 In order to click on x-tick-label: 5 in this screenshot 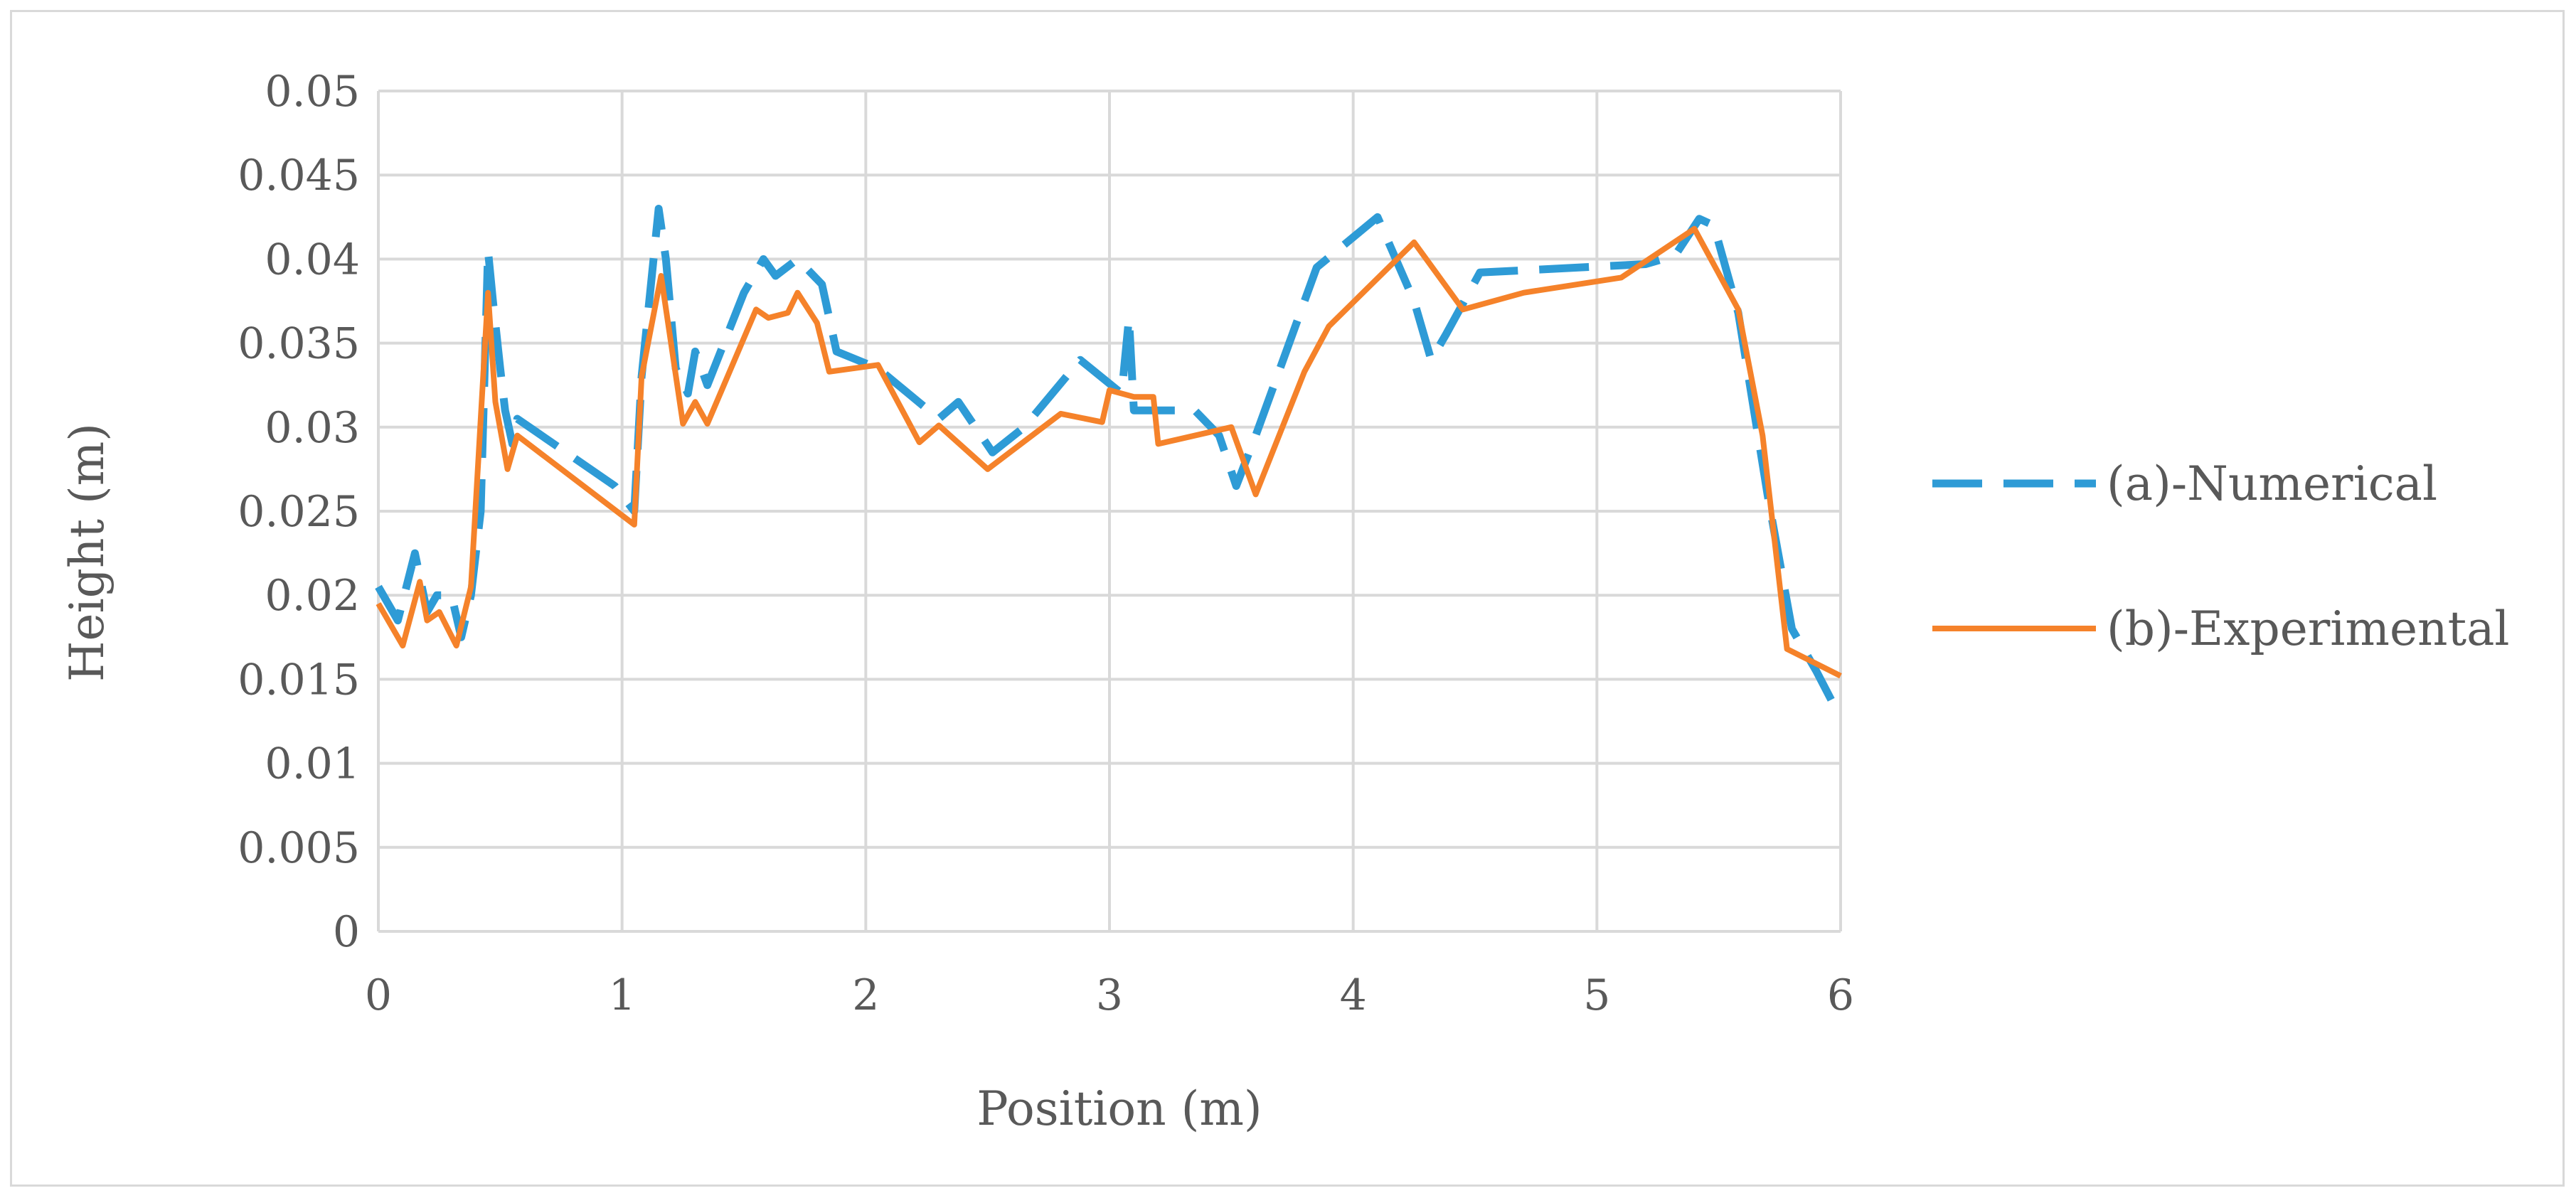, I will do `click(1596, 995)`.